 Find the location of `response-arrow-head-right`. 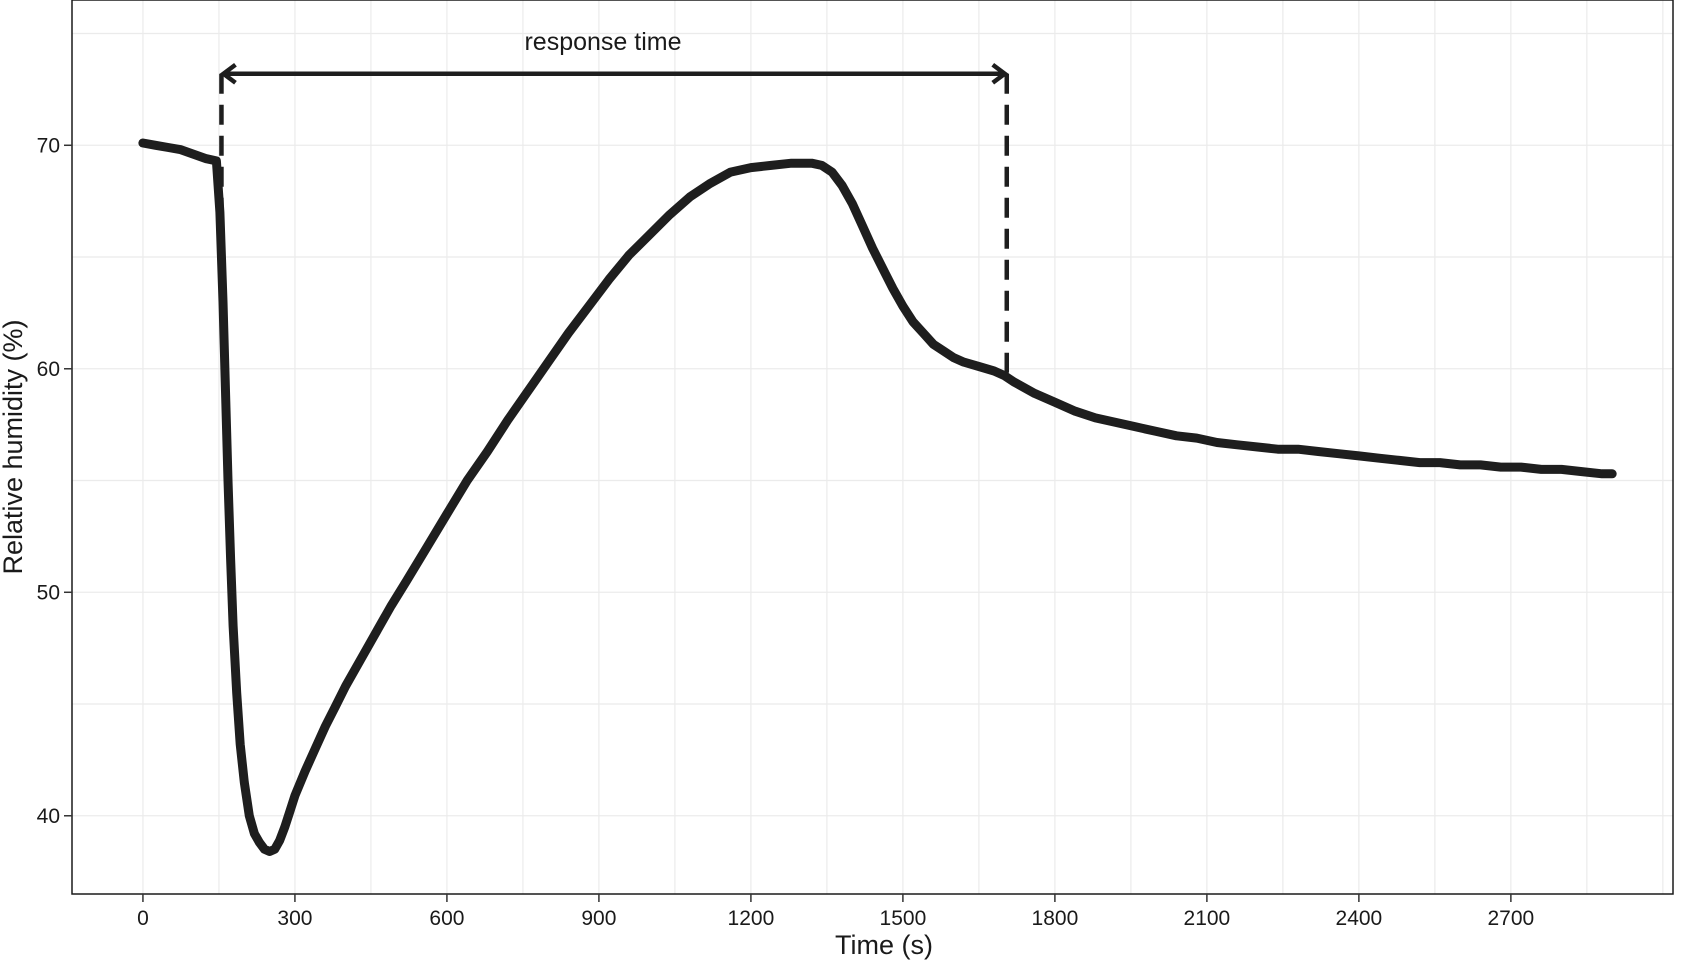

response-arrow-head-right is located at coordinates (1000, 73).